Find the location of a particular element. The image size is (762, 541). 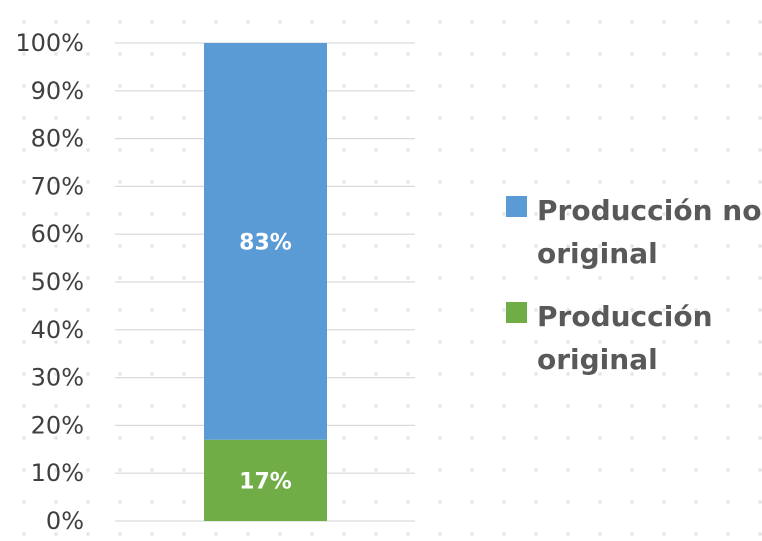

y-tick-label: 50% is located at coordinates (57, 282).